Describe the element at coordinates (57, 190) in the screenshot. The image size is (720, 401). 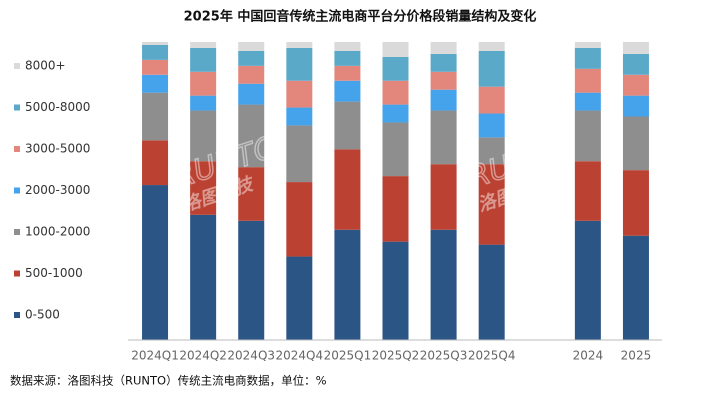
I see `legend-label: 2000-3000` at that location.